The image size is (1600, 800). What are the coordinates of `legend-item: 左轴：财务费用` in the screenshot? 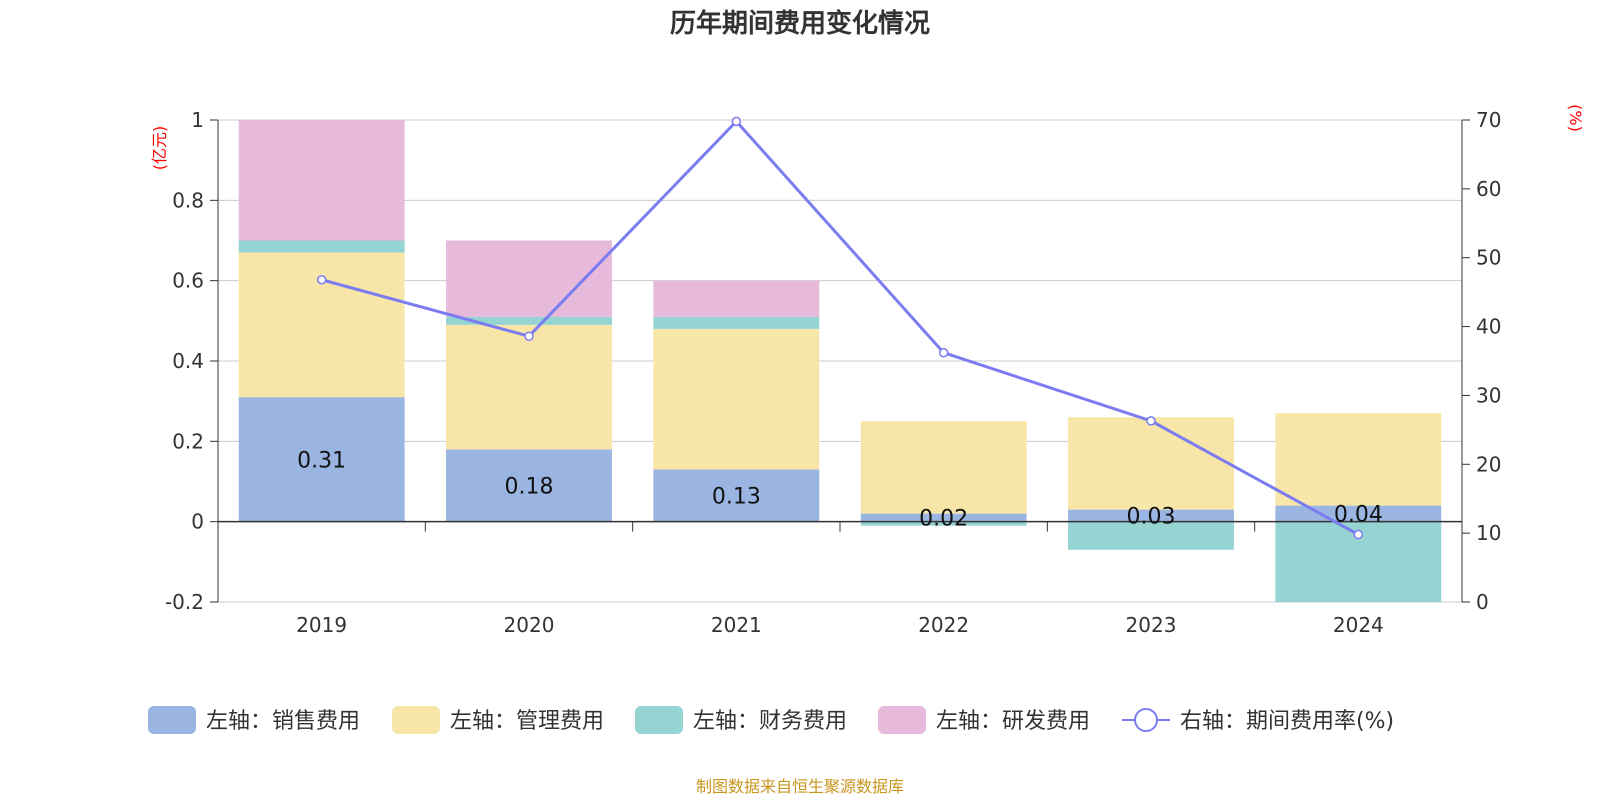 It's located at (741, 720).